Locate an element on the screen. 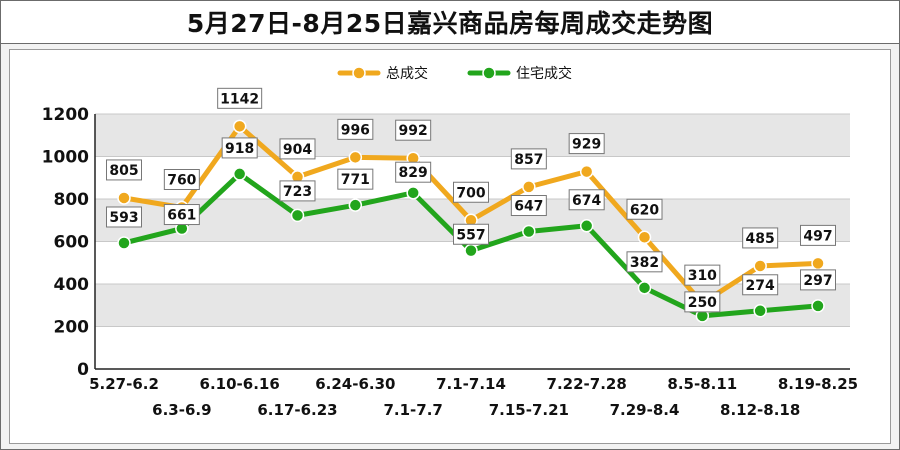 This screenshot has width=900, height=450. data-label: 1142 is located at coordinates (239, 99).